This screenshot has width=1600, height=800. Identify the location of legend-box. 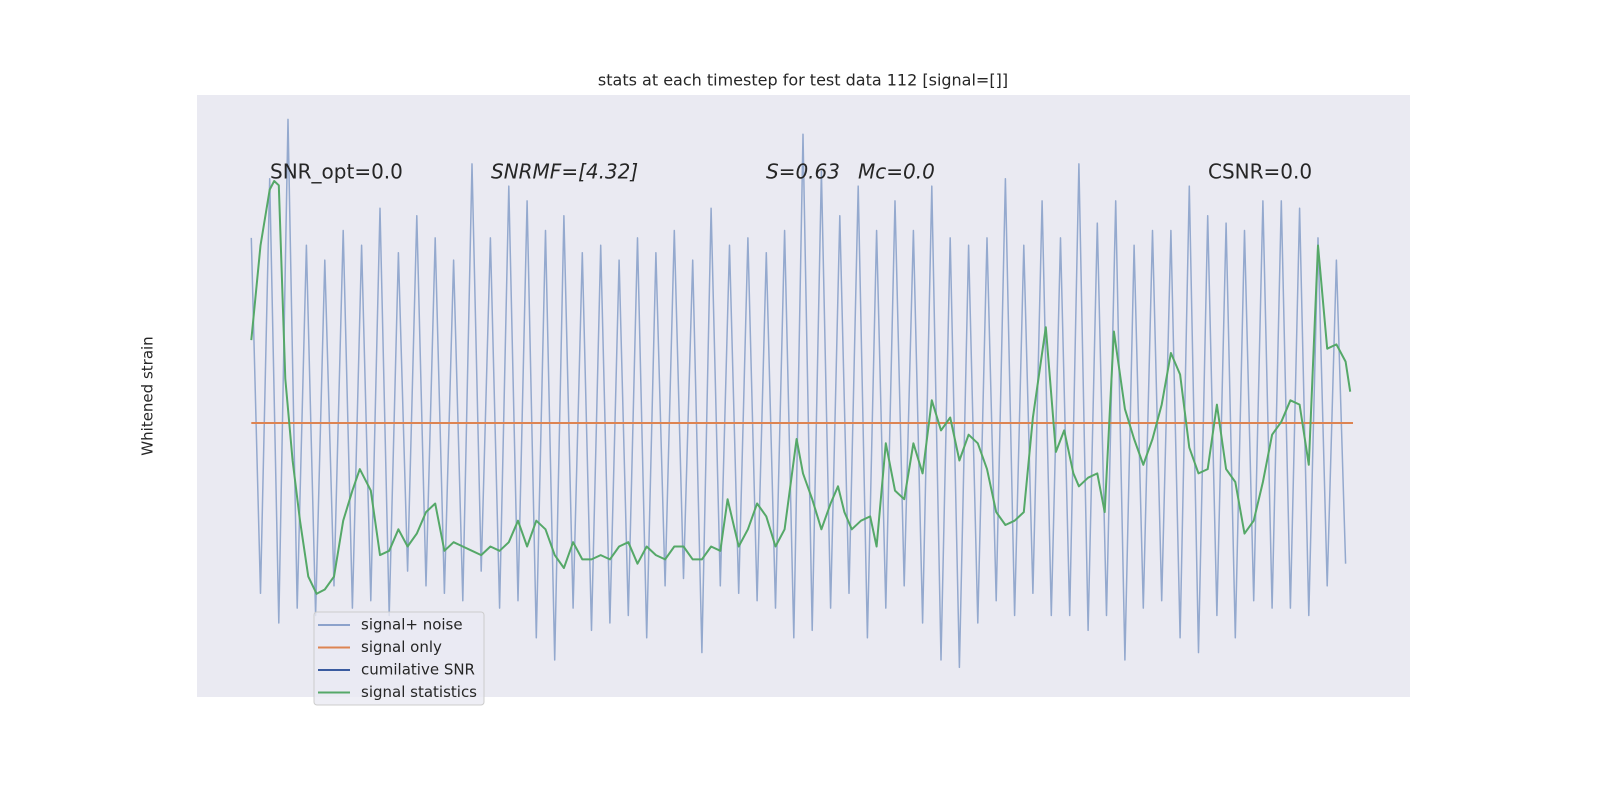
(399, 658).